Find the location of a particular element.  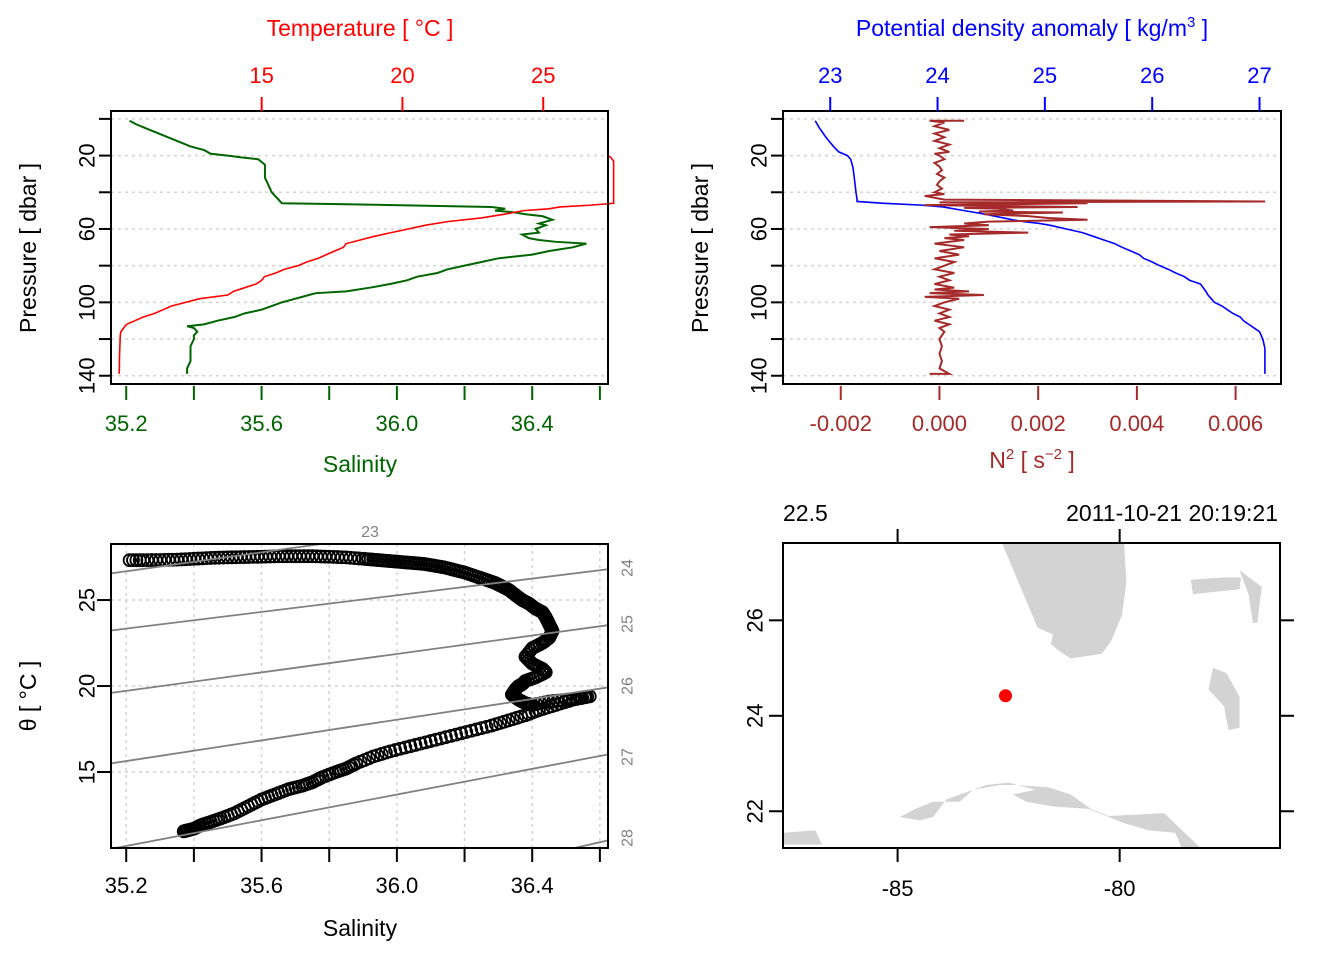

p1-y-axis: 20 60 100 140 is located at coordinates (93, 255).